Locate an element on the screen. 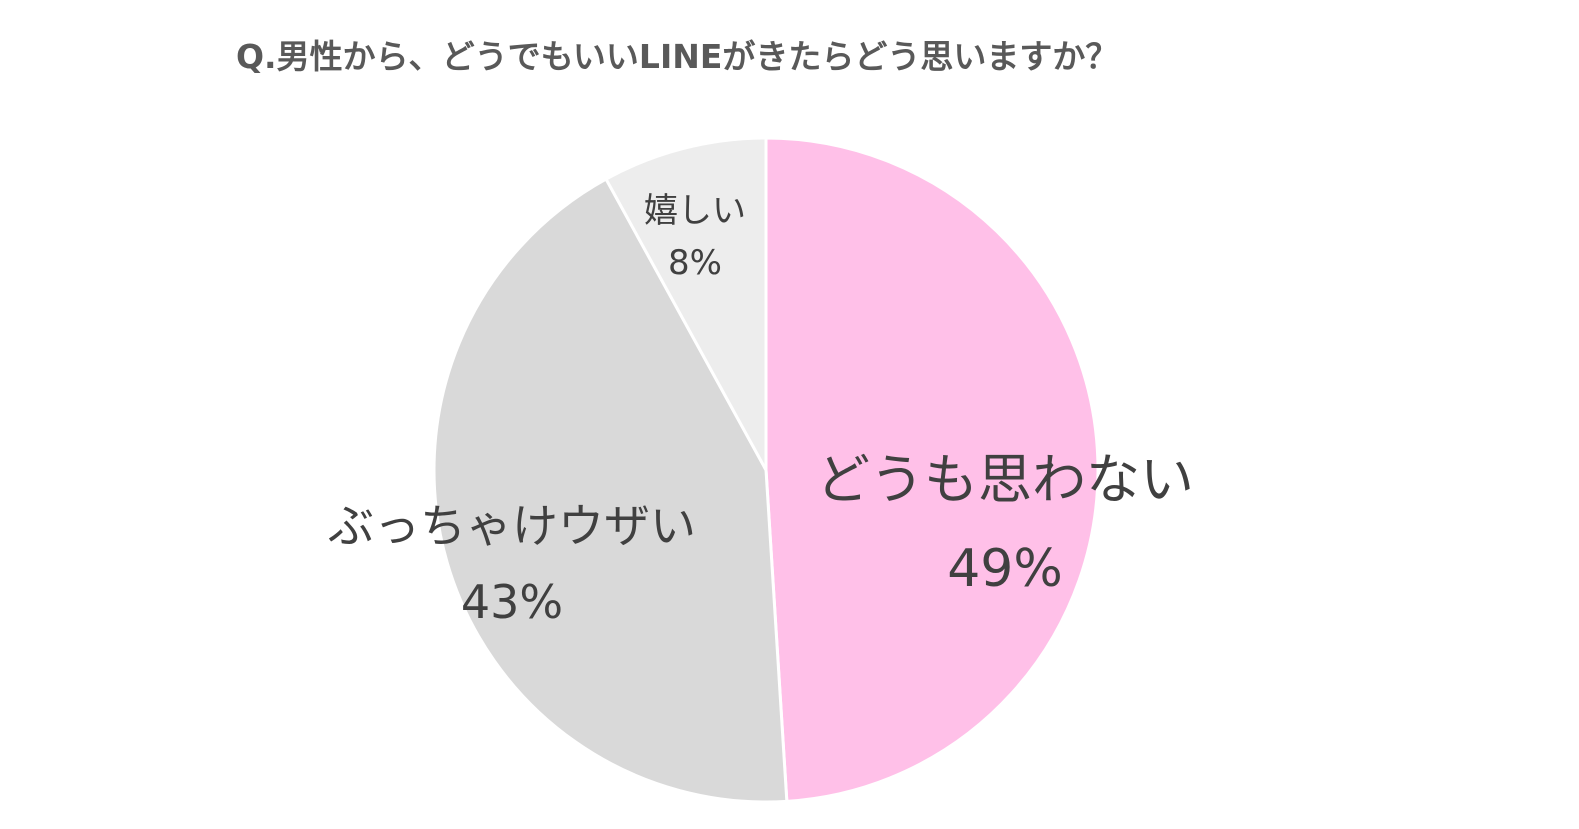 The height and width of the screenshot is (829, 1579). slice-value-label-1: 49% is located at coordinates (1005, 569).